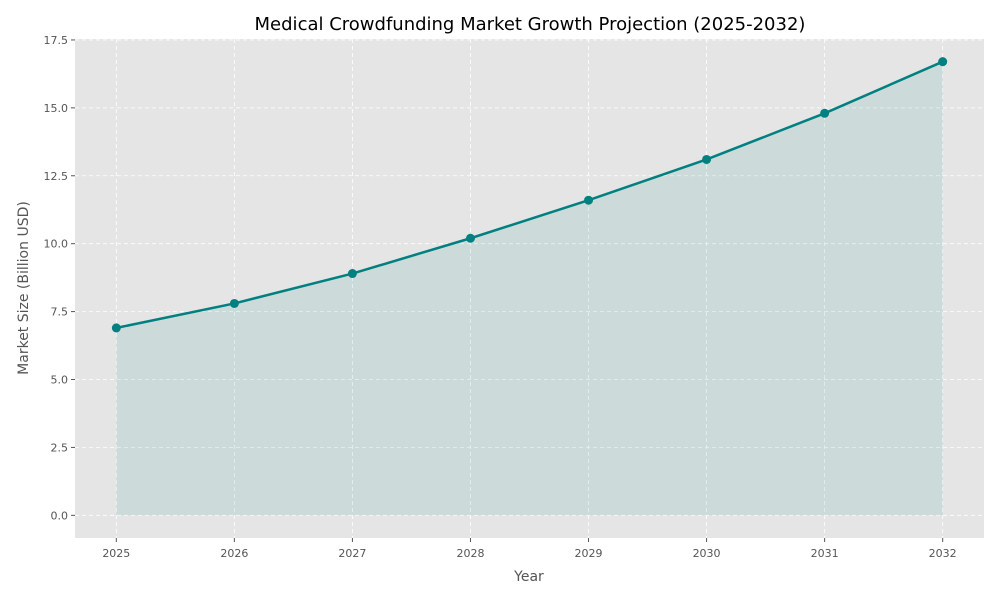 The height and width of the screenshot is (600, 1000). Describe the element at coordinates (59, 278) in the screenshot. I see `y-ticks: 0.0 2.5 5.0 7.5 10.0 12.5 15.0 17.5` at that location.